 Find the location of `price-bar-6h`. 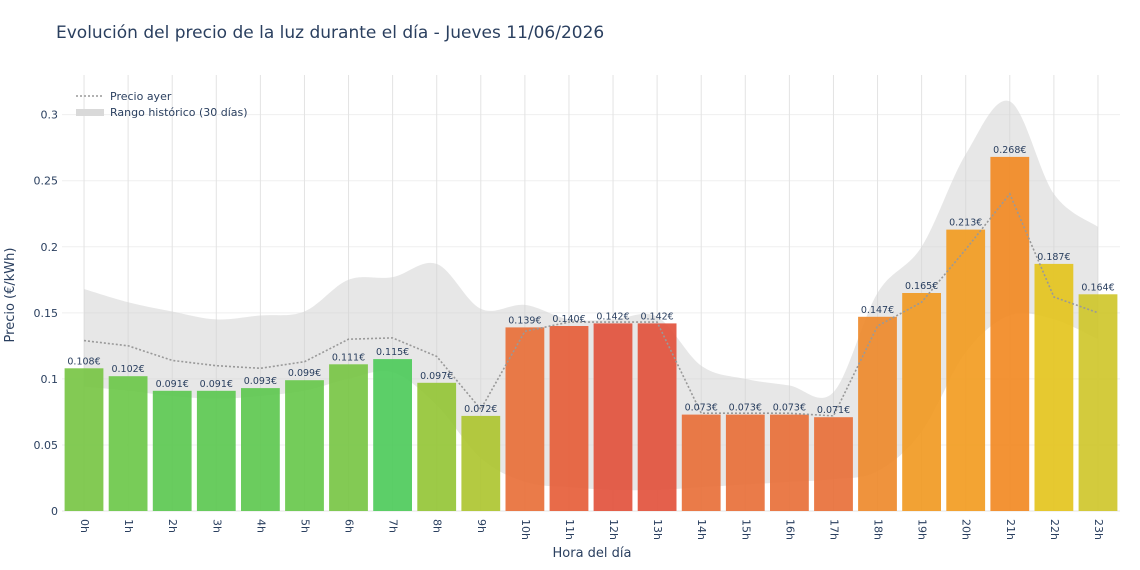

price-bar-6h is located at coordinates (348, 437).